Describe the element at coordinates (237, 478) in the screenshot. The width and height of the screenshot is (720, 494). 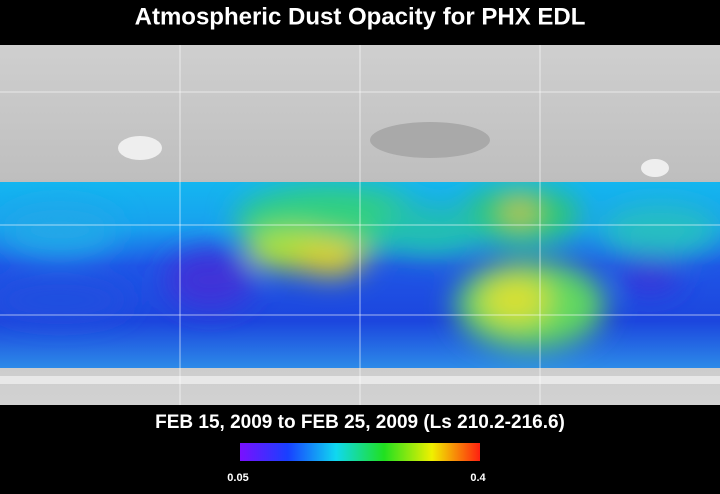
I see `colorbar-min-label: 0.05` at that location.